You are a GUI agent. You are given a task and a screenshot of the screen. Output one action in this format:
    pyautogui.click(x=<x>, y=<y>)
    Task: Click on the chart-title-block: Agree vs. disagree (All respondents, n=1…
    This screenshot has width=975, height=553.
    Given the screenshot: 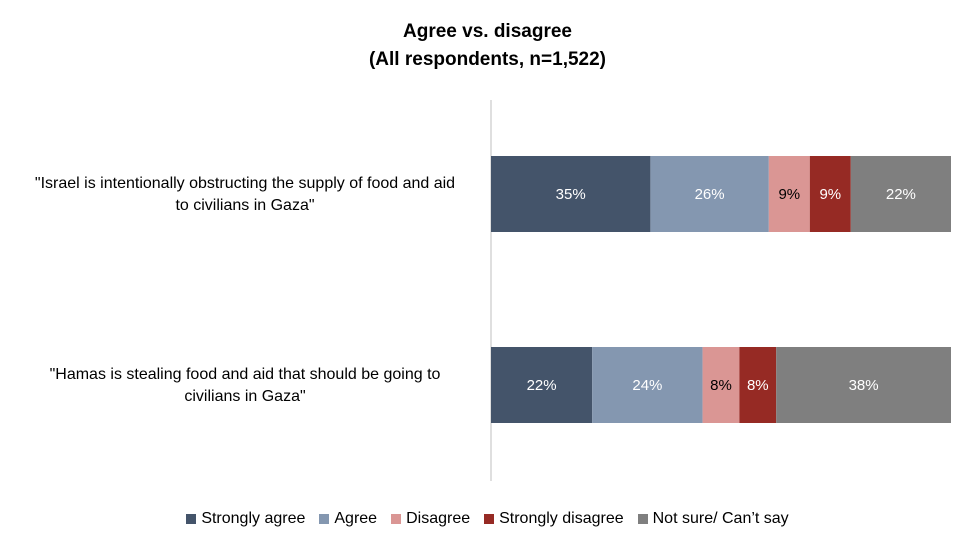 What is the action you would take?
    pyautogui.click(x=487, y=46)
    